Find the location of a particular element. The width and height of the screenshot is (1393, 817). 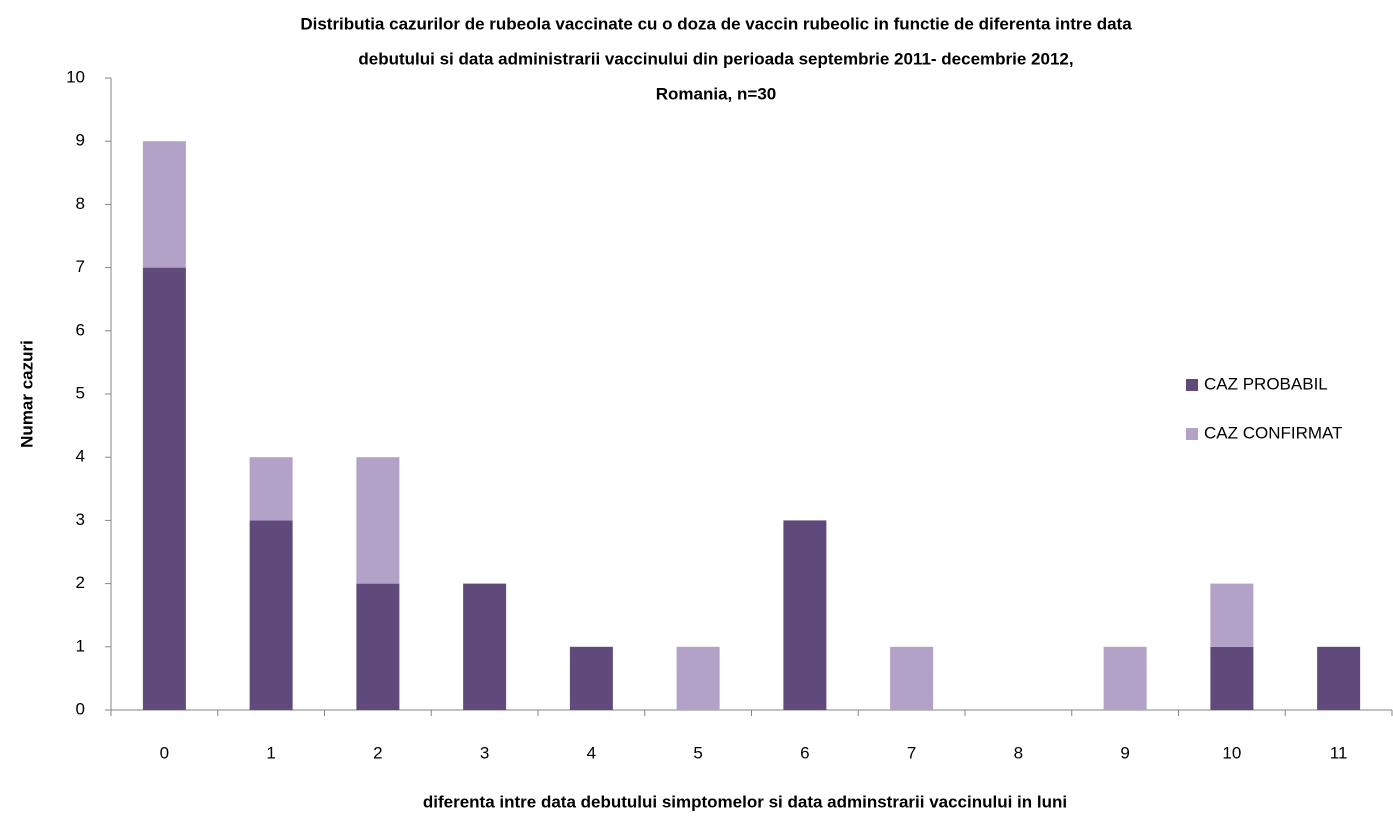

y-tick-label: 1 is located at coordinates (80, 645).